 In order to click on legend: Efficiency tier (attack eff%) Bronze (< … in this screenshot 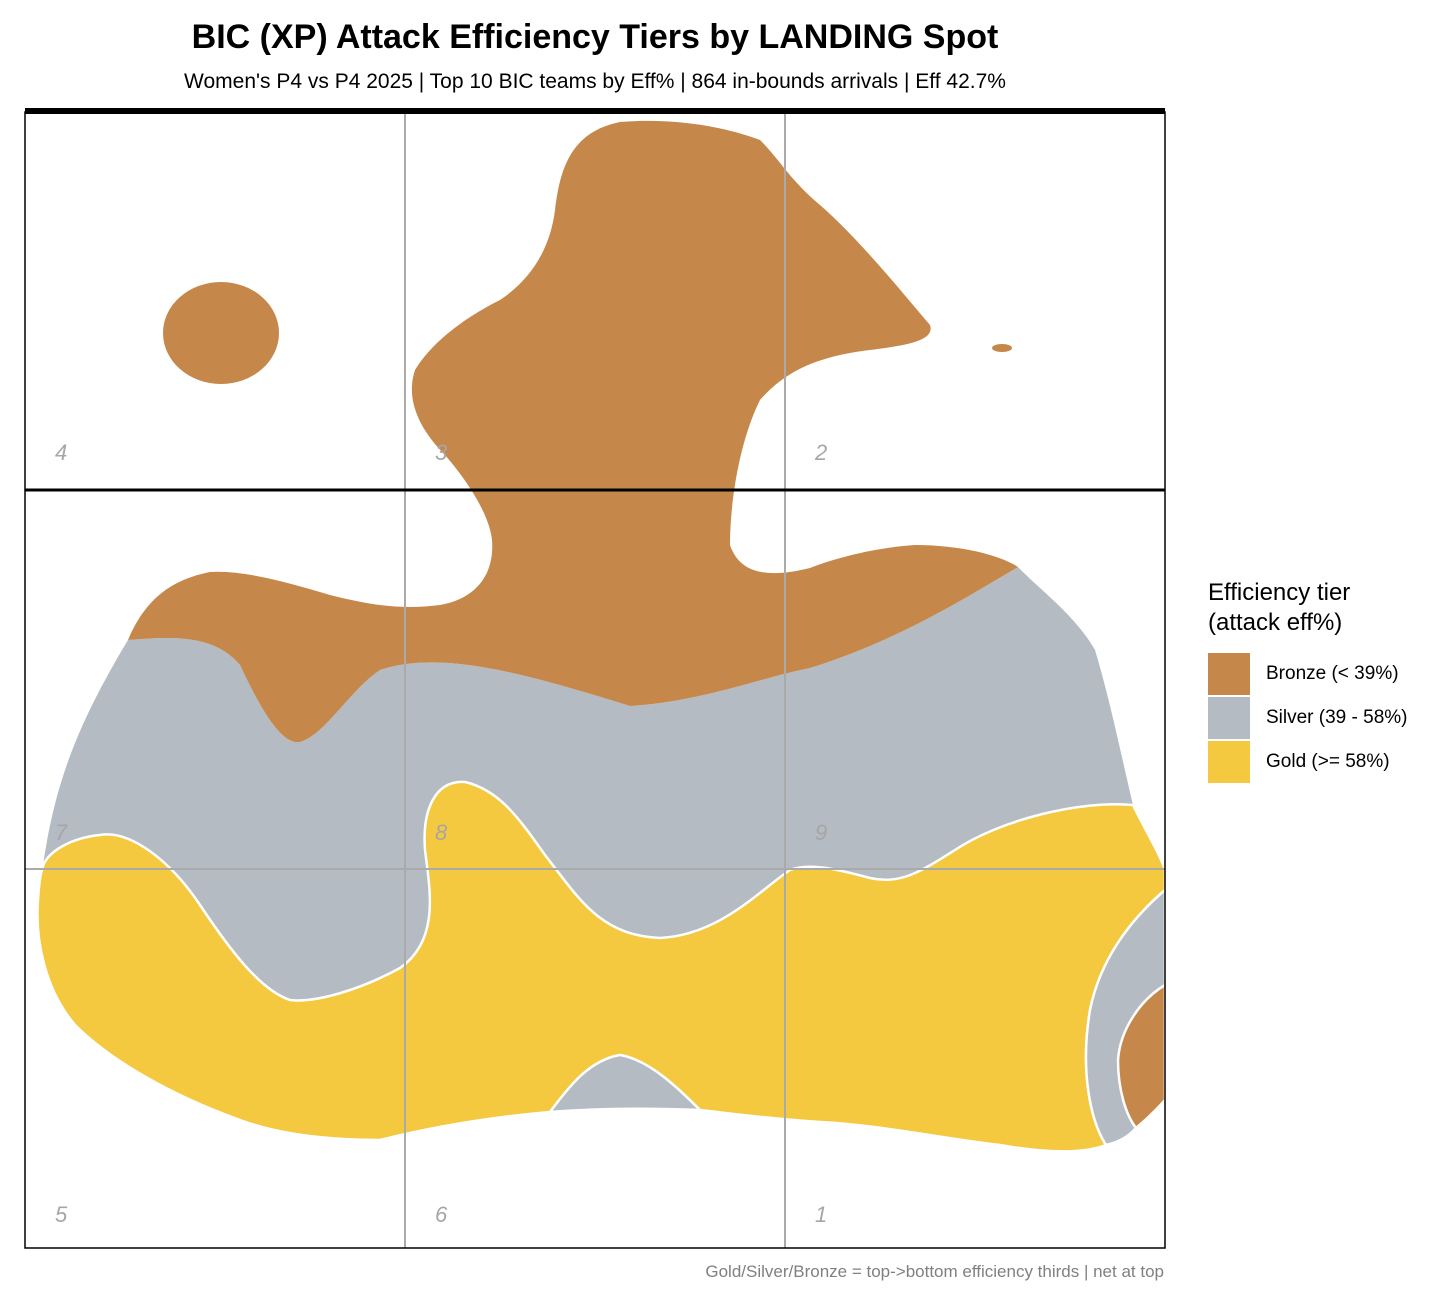, I will do `click(1308, 681)`.